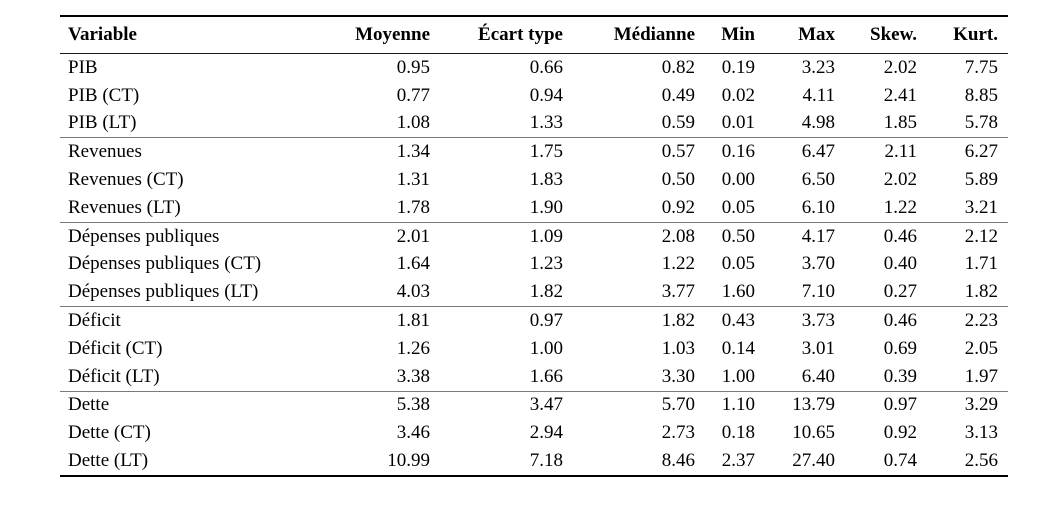  What do you see at coordinates (124, 207) in the screenshot?
I see `variable-cell: Revenues (LT)` at bounding box center [124, 207].